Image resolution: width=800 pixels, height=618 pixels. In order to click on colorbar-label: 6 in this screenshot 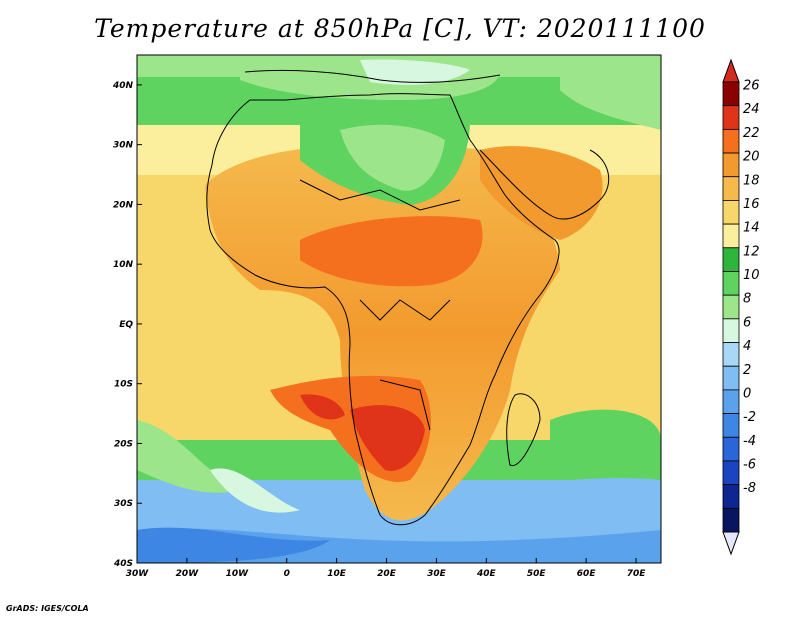, I will do `click(747, 322)`.